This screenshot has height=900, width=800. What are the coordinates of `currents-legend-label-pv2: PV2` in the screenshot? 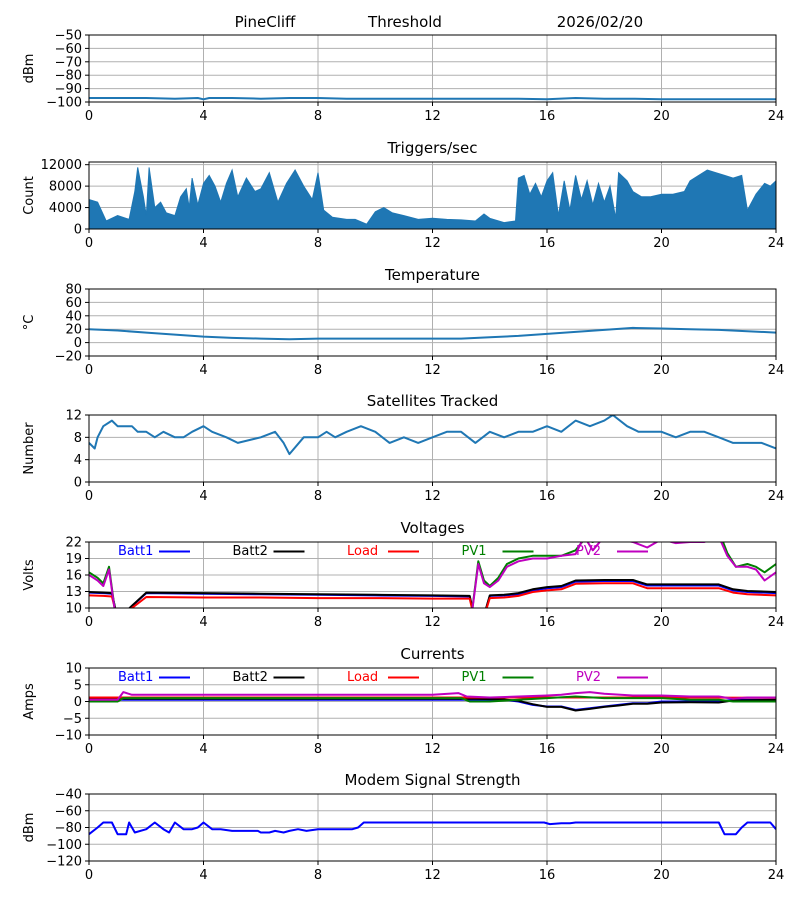 It's located at (588, 677).